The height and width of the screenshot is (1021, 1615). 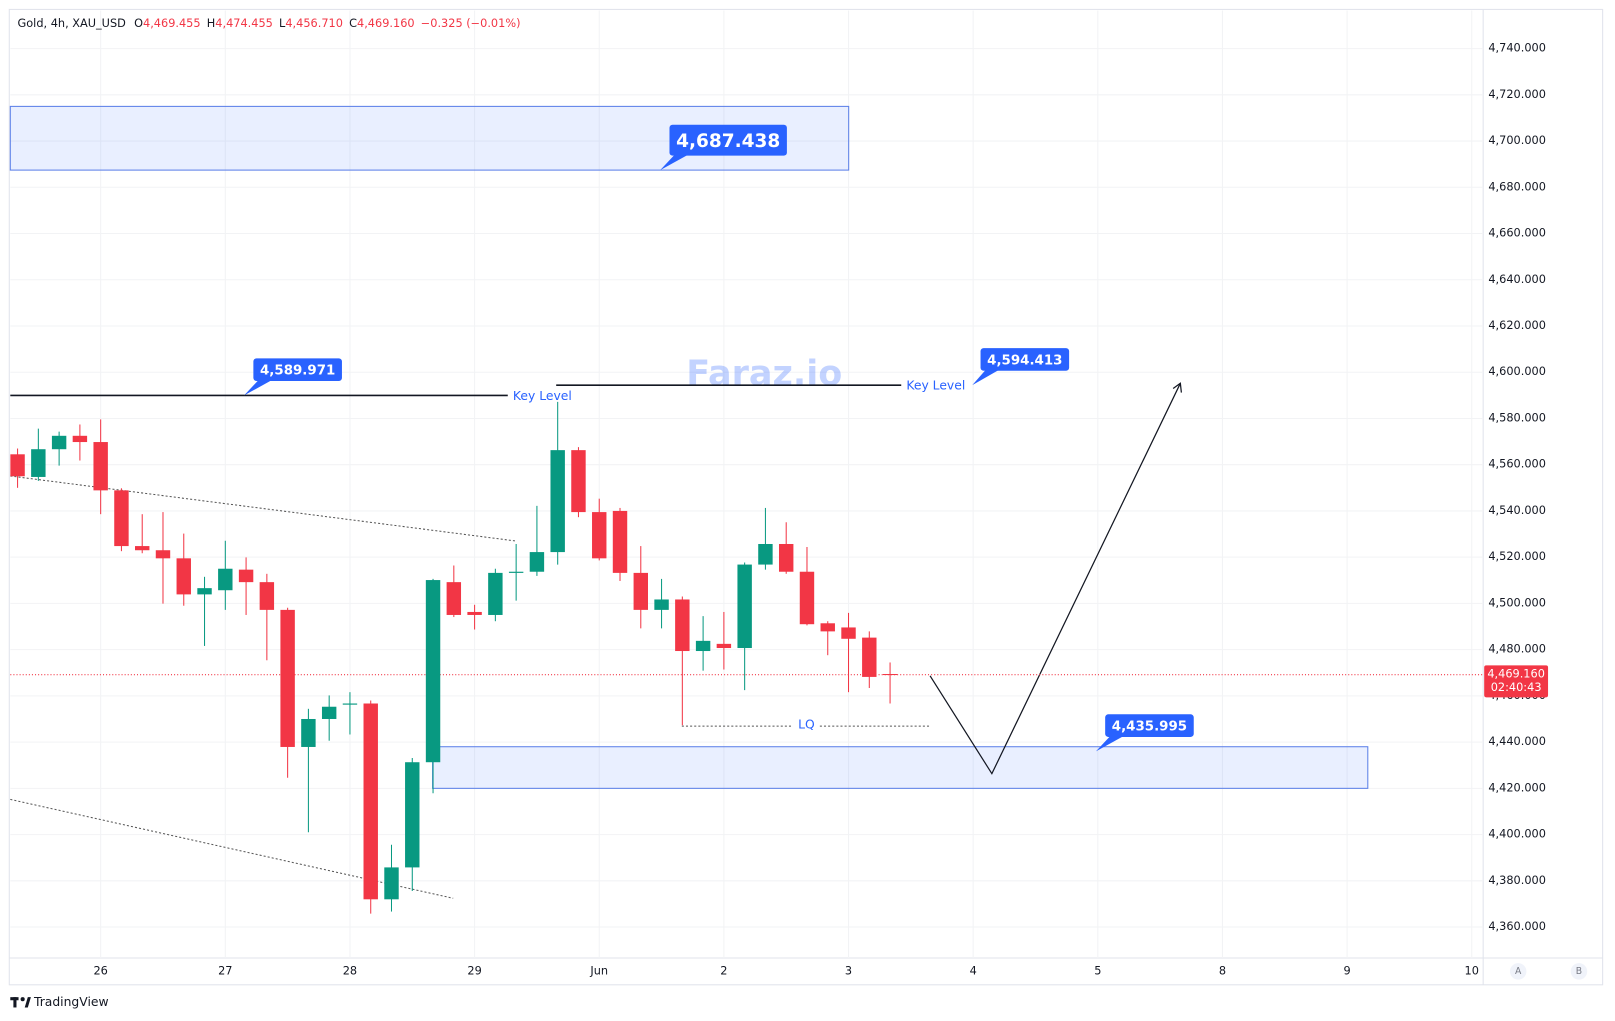 What do you see at coordinates (1055, 579) in the screenshot?
I see `projection` at bounding box center [1055, 579].